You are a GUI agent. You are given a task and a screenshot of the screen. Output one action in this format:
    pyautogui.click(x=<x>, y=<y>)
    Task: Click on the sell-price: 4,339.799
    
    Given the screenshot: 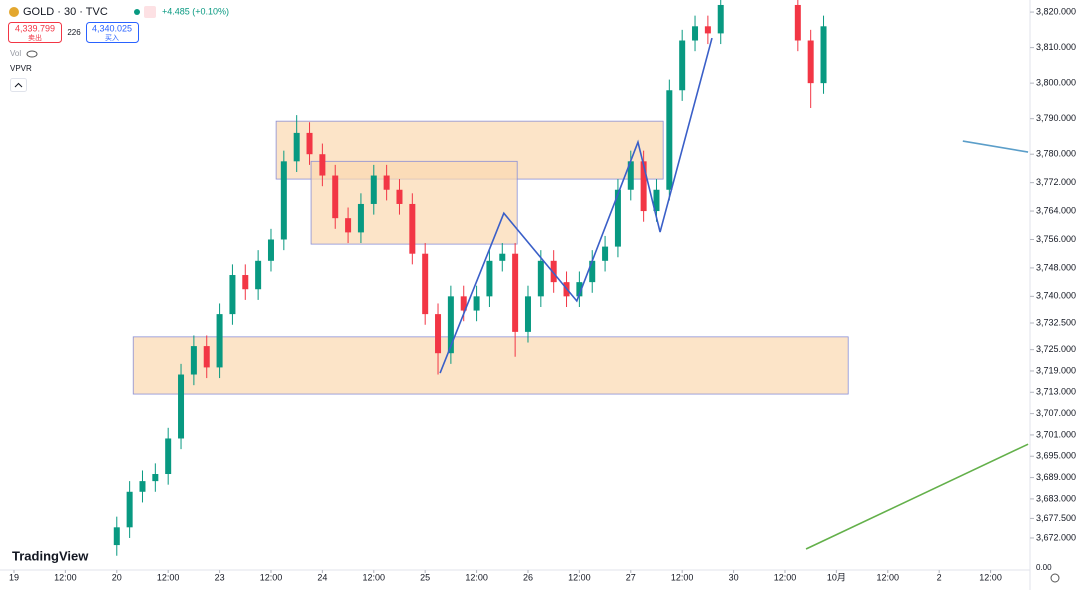 What is the action you would take?
    pyautogui.click(x=35, y=28)
    